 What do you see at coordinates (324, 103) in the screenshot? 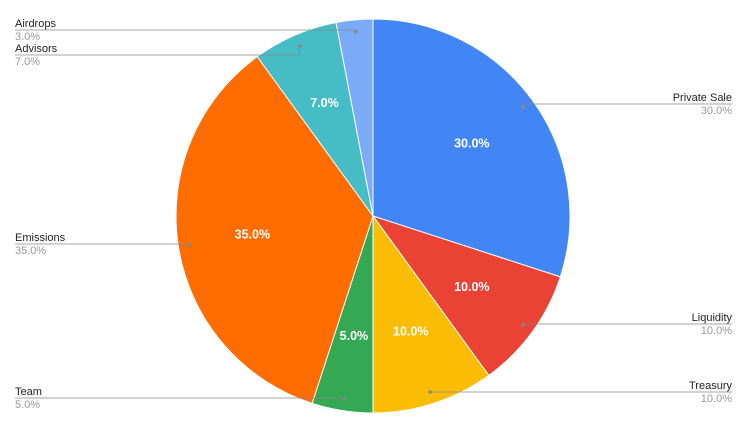
I see `slice-label: 7.0%` at bounding box center [324, 103].